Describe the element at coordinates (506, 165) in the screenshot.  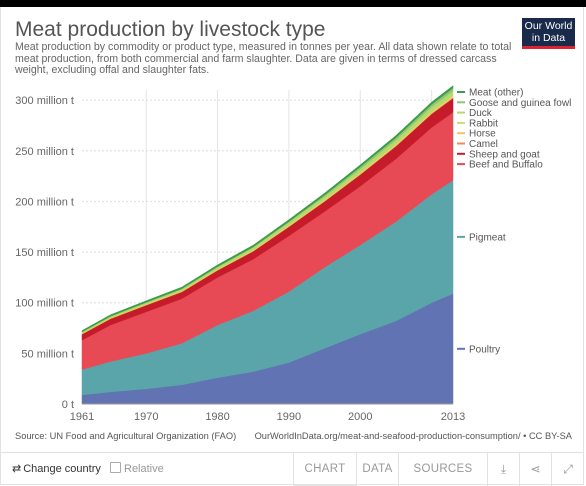
I see `legend-label: Beef and Buffalo` at that location.